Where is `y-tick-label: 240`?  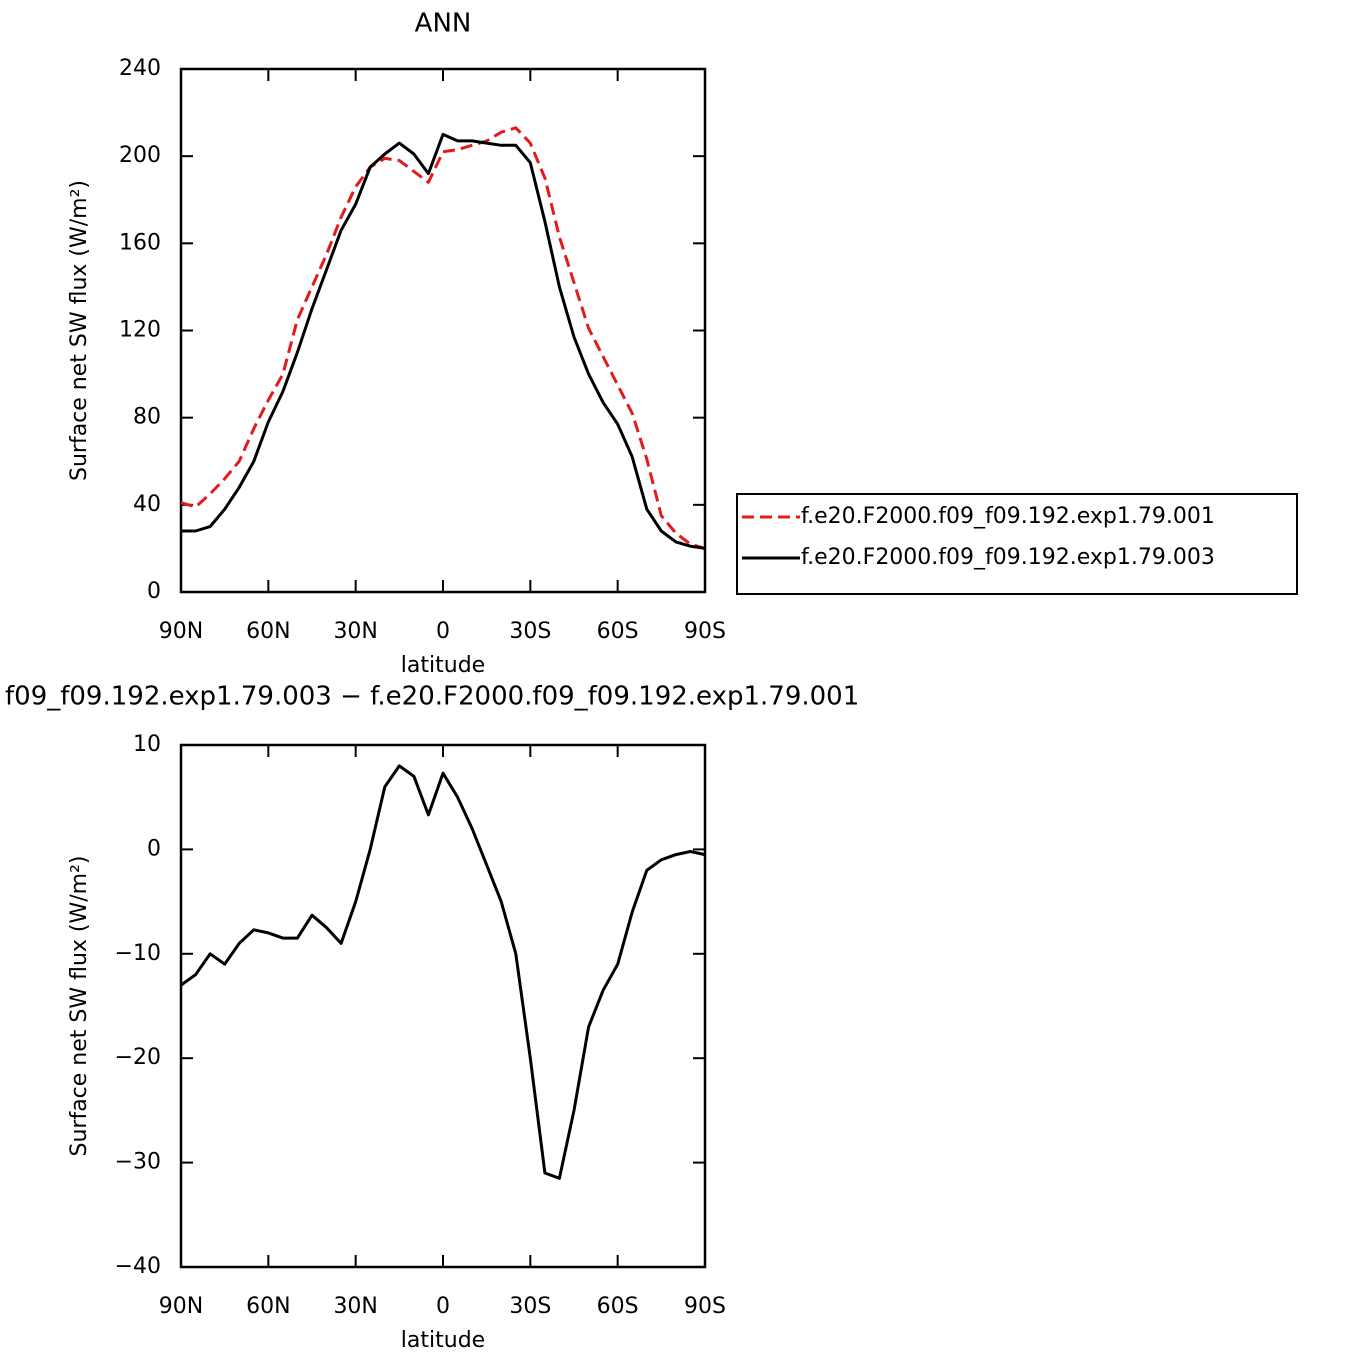
y-tick-label: 240 is located at coordinates (140, 68).